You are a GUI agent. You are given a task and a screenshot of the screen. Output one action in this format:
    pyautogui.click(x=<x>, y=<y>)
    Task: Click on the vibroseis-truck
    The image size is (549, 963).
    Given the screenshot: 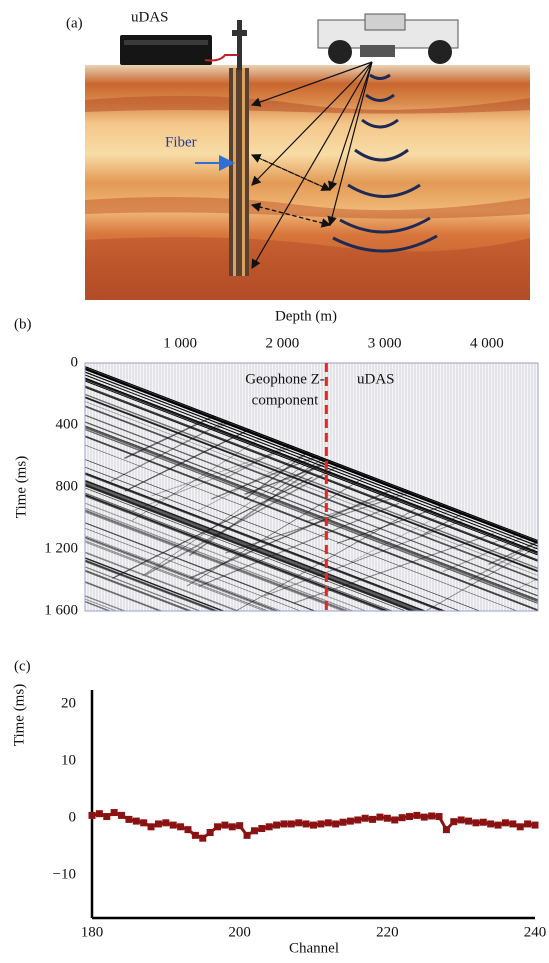 What is the action you would take?
    pyautogui.click(x=388, y=38)
    